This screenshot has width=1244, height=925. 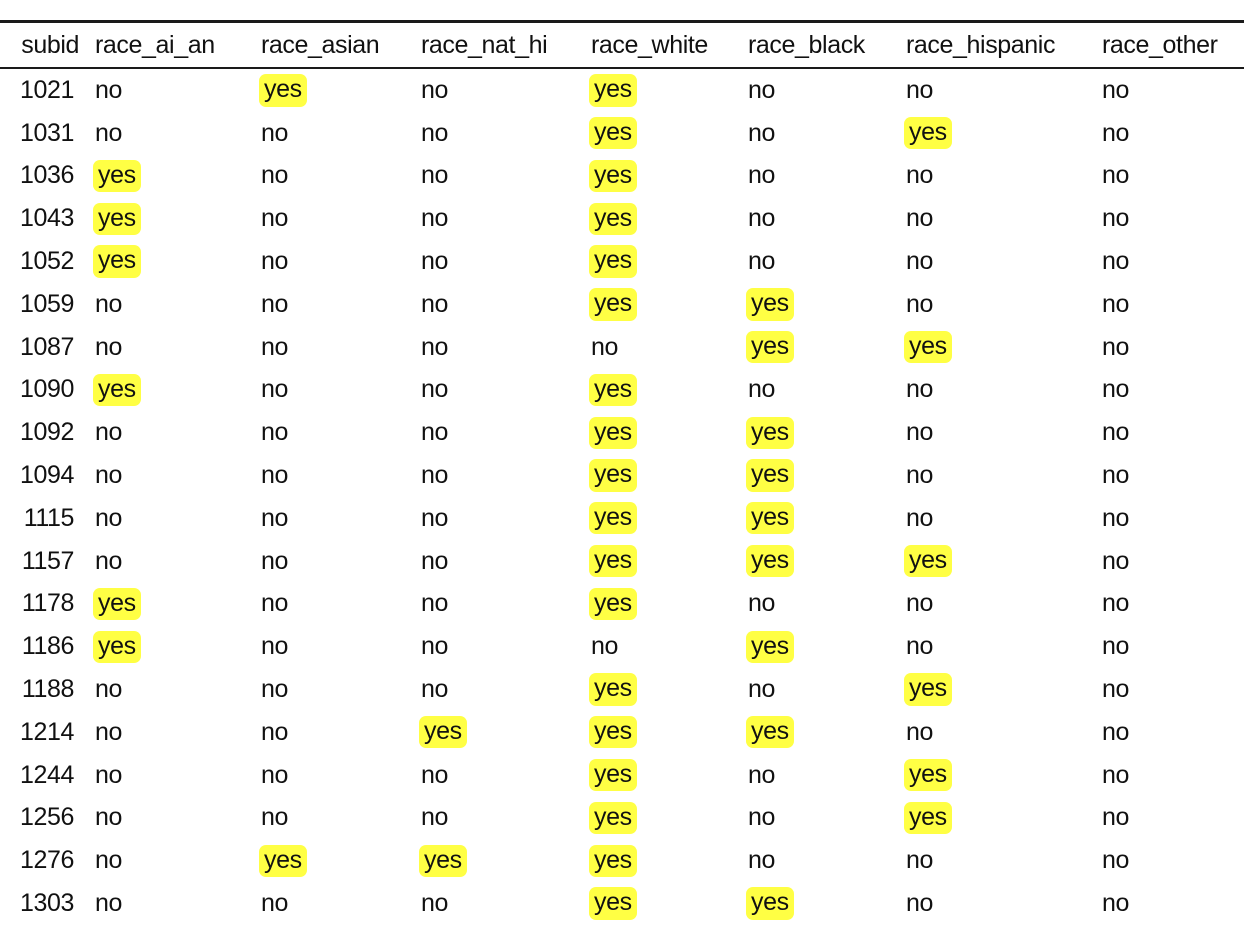 I want to click on cell-subid: 1186, so click(x=48, y=646).